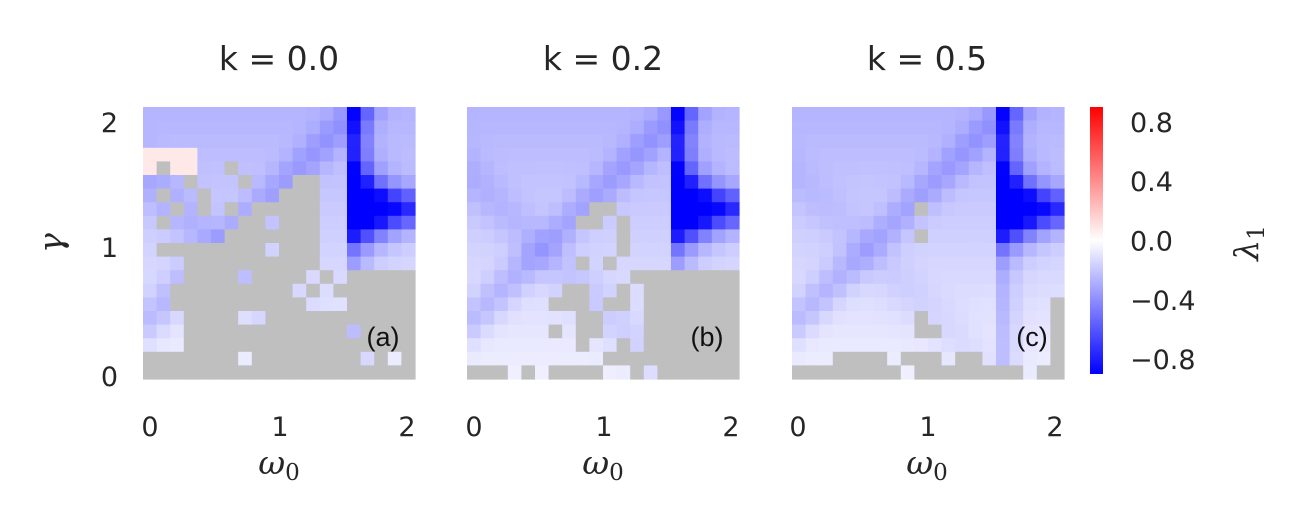 This screenshot has height=516, width=1305. I want to click on x-tick-0: 0, so click(797, 427).